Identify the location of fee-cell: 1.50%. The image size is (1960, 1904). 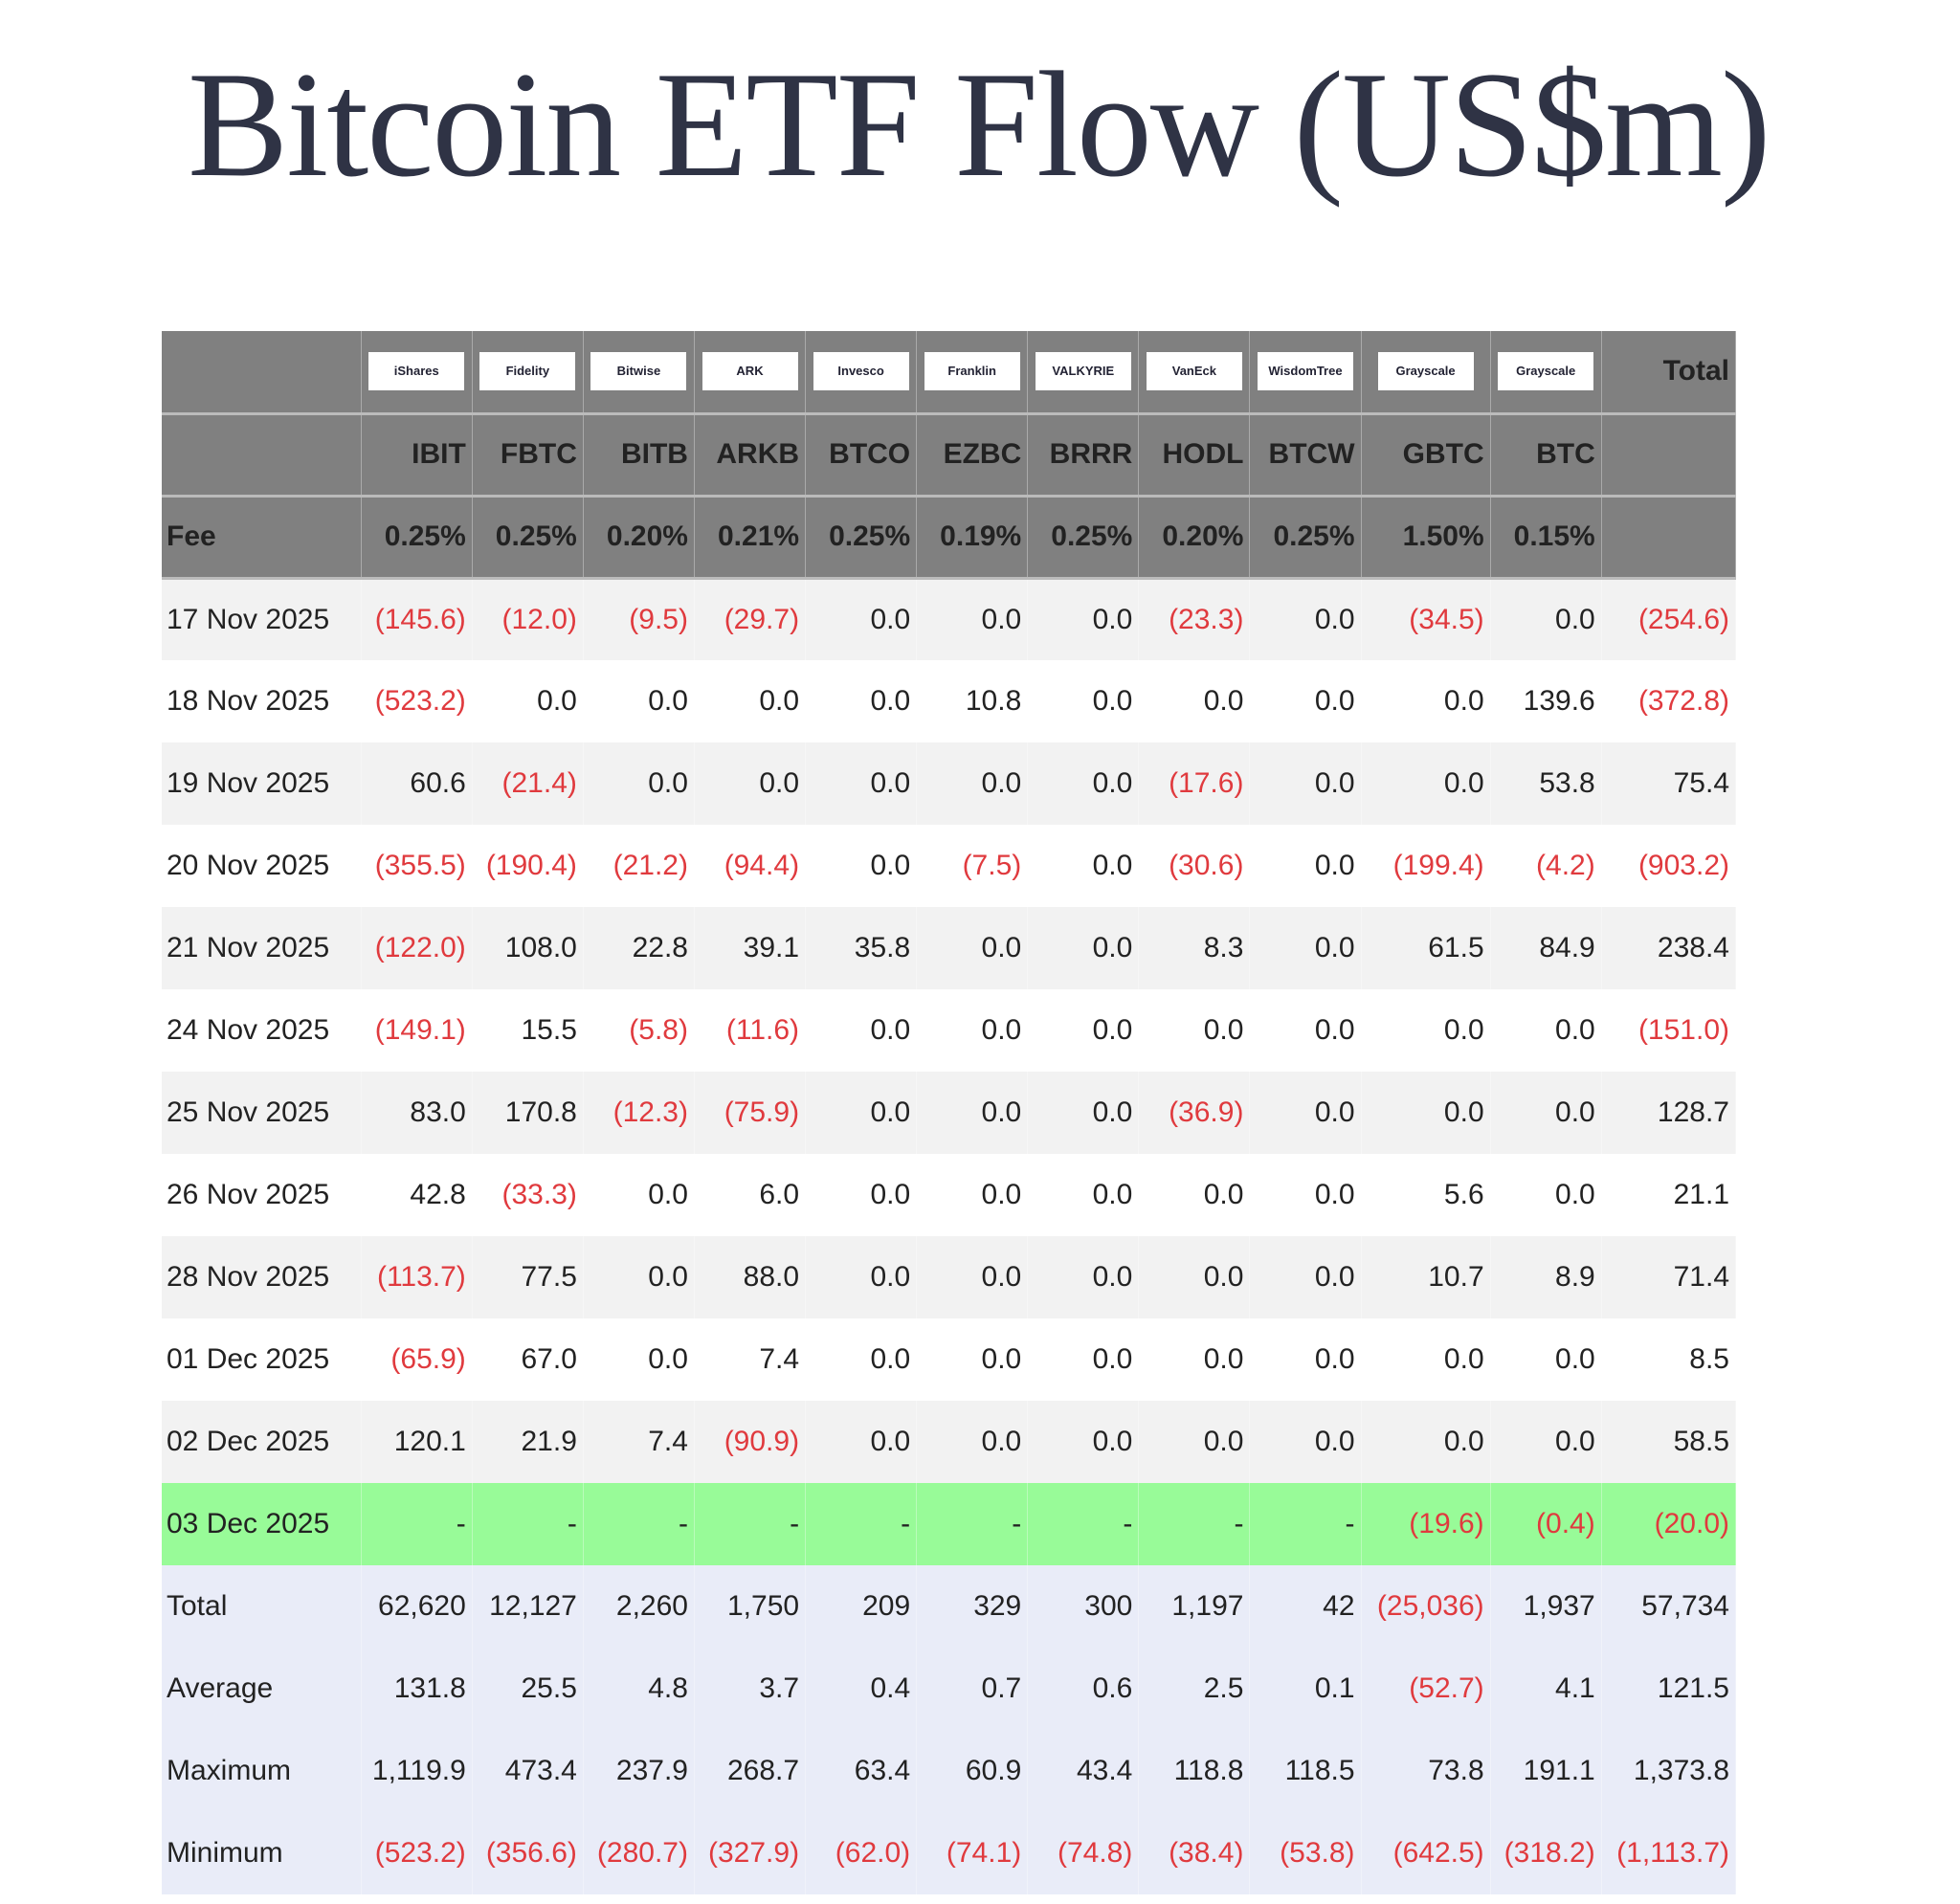
(1426, 538).